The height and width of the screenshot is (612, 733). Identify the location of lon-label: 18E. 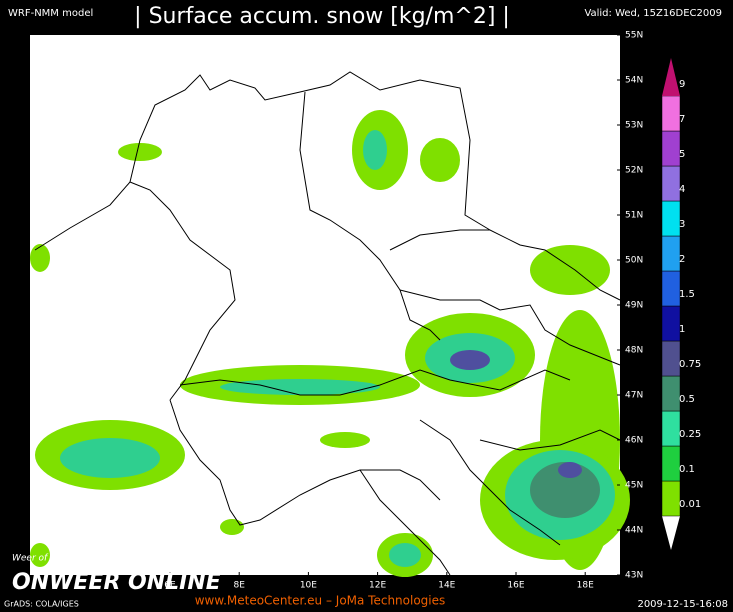
(585, 586).